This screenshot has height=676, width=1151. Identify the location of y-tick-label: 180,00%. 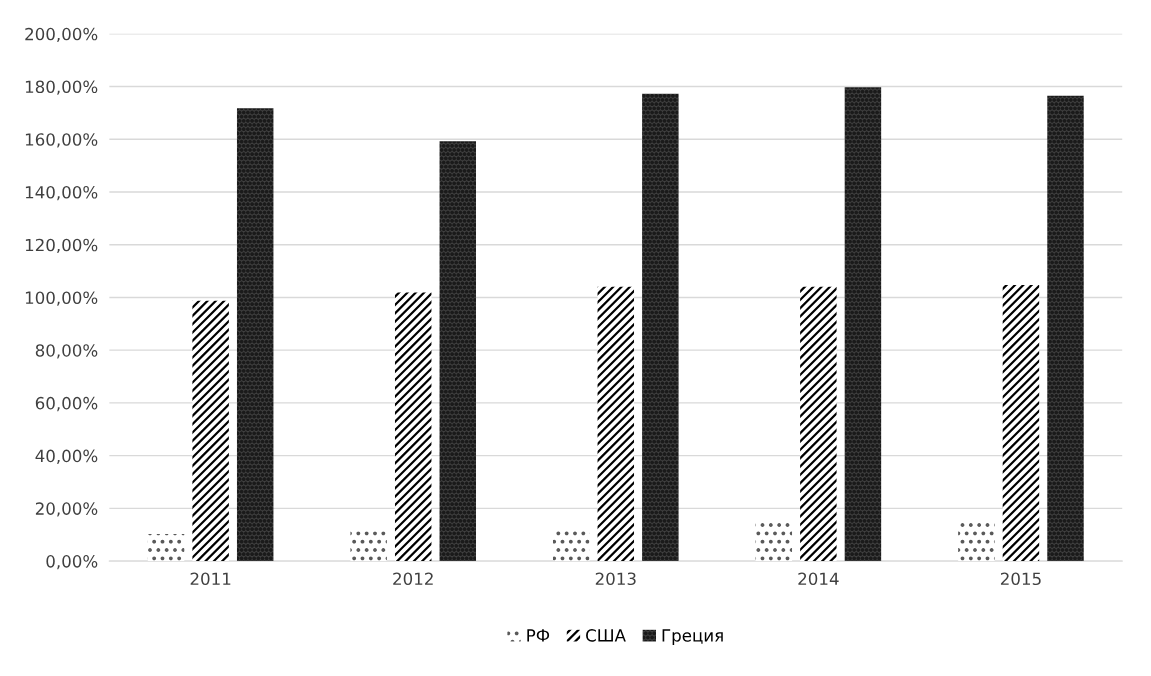
(61, 87).